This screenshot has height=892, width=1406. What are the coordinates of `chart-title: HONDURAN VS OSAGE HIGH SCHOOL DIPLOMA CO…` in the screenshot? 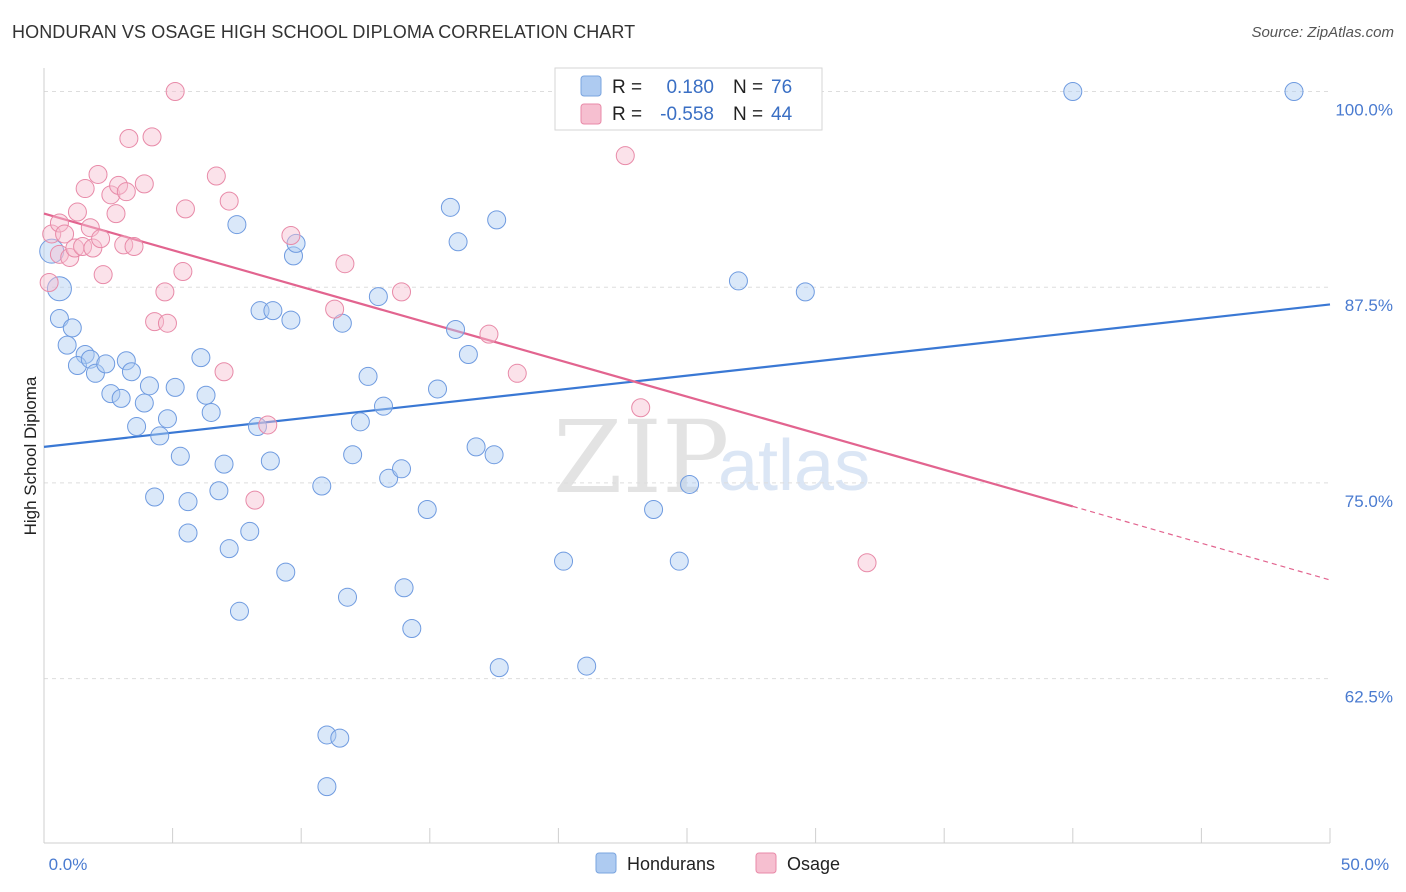 It's located at (324, 32).